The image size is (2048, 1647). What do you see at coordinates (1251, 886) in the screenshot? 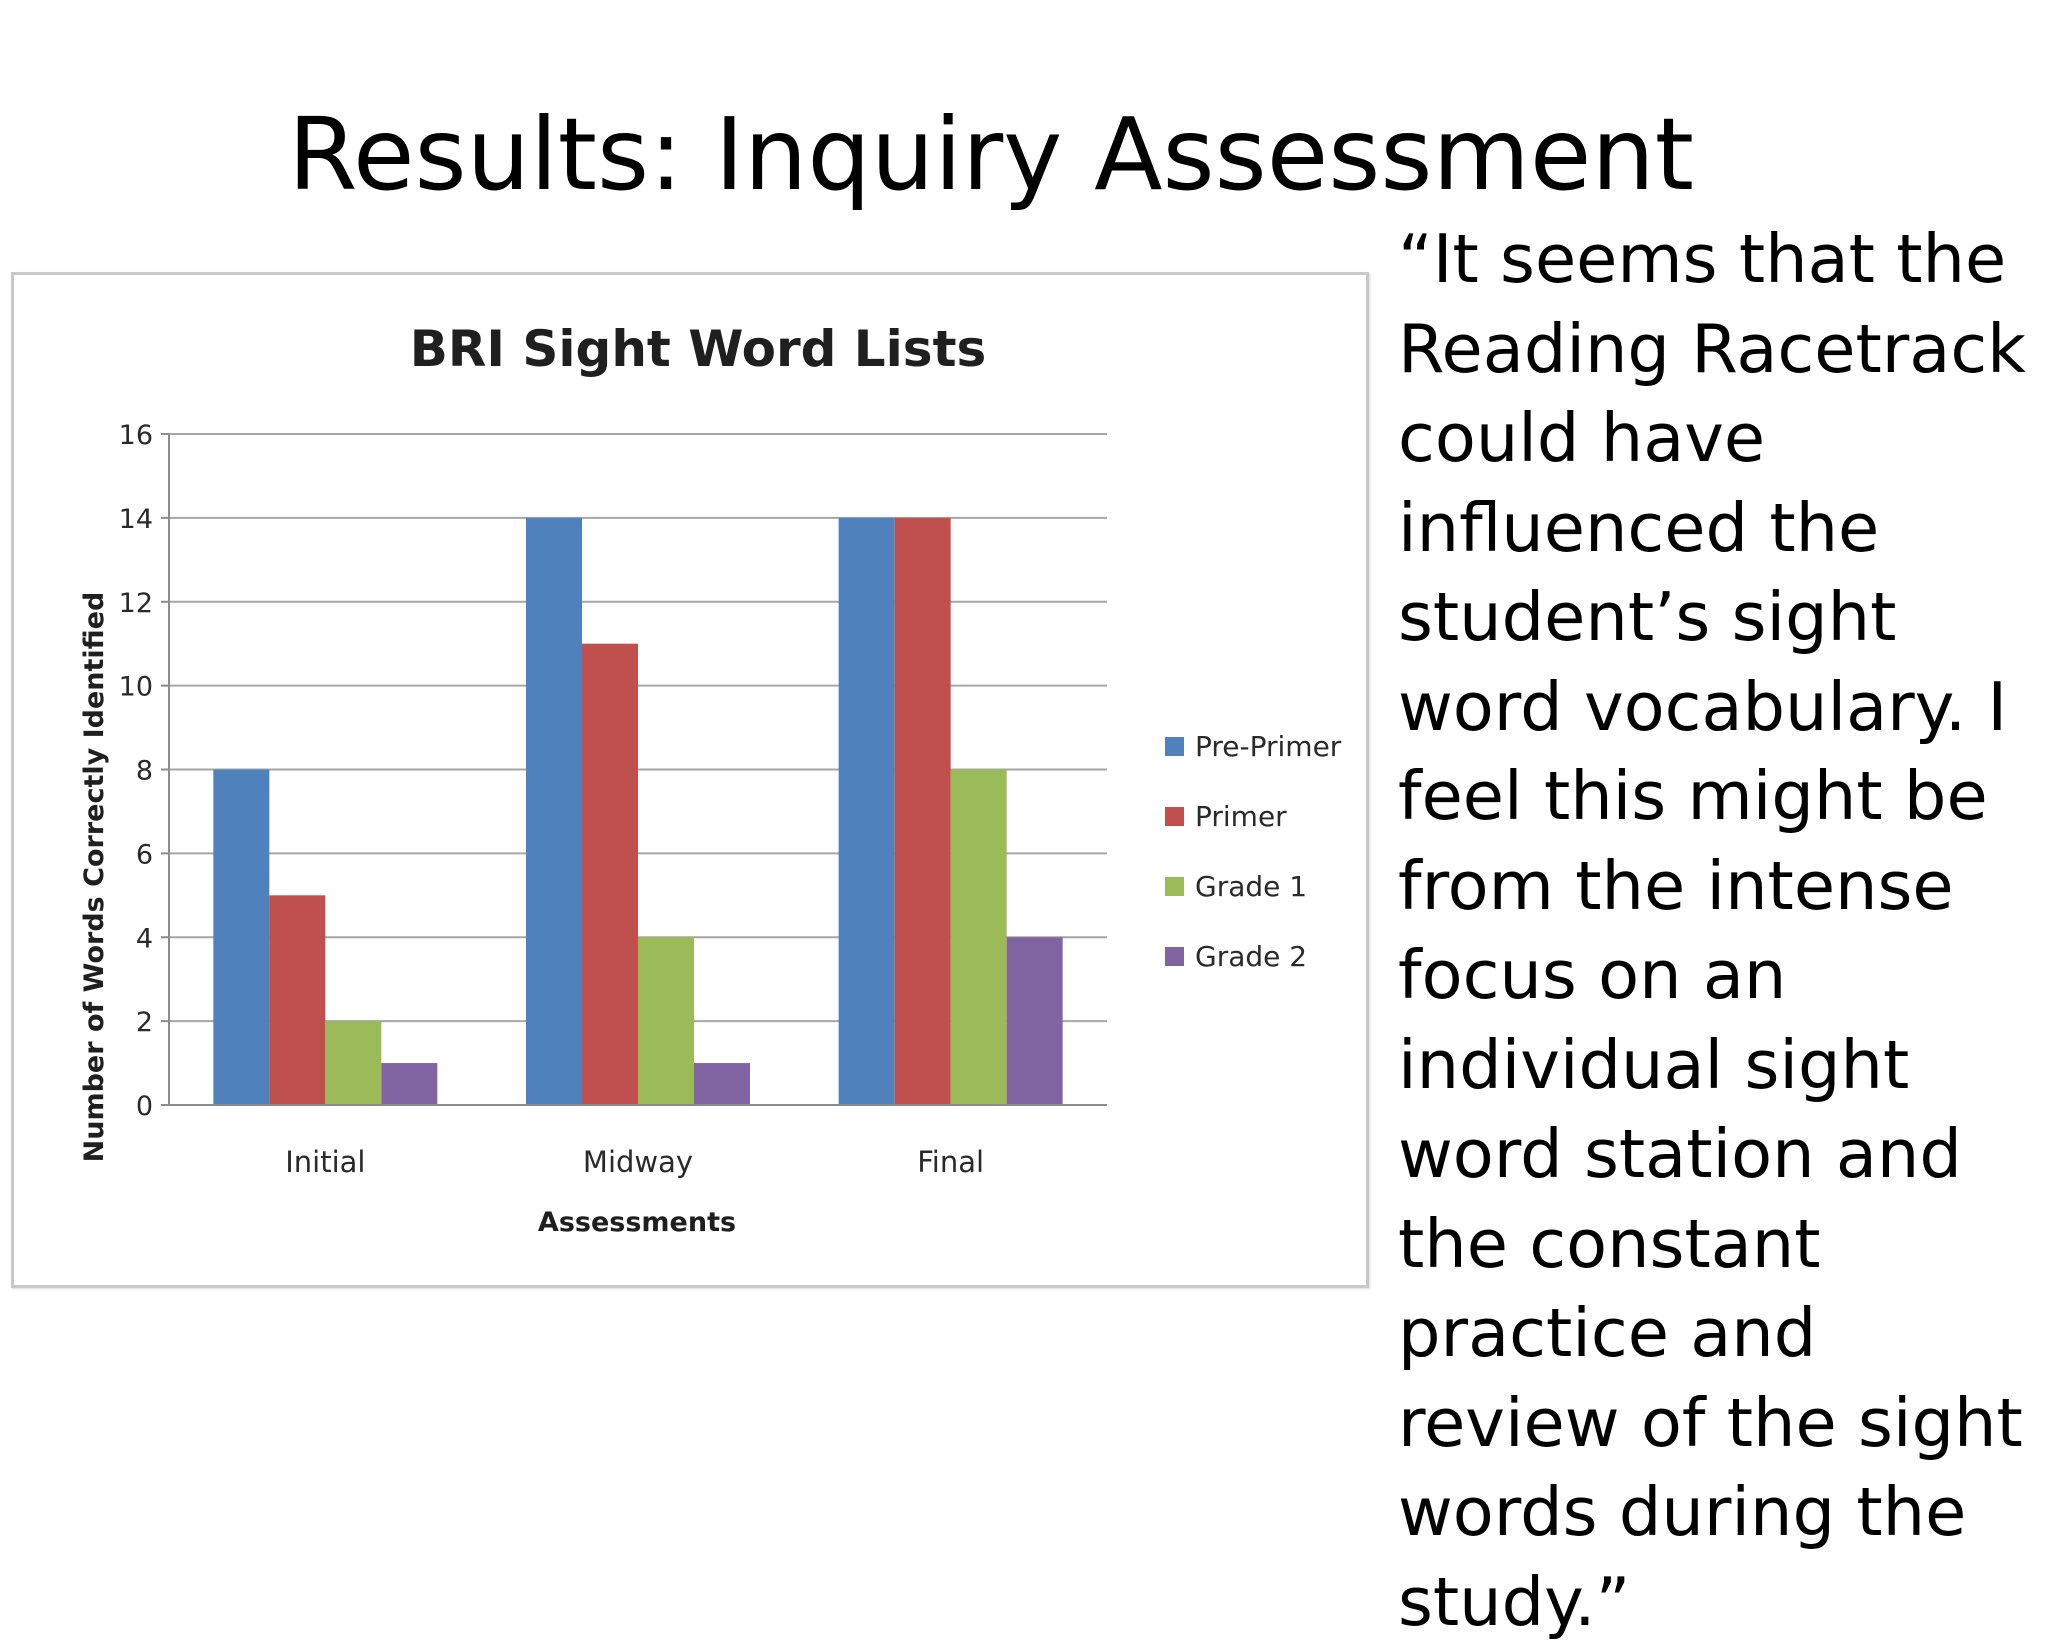
I see `legend-label: Grade 1` at bounding box center [1251, 886].